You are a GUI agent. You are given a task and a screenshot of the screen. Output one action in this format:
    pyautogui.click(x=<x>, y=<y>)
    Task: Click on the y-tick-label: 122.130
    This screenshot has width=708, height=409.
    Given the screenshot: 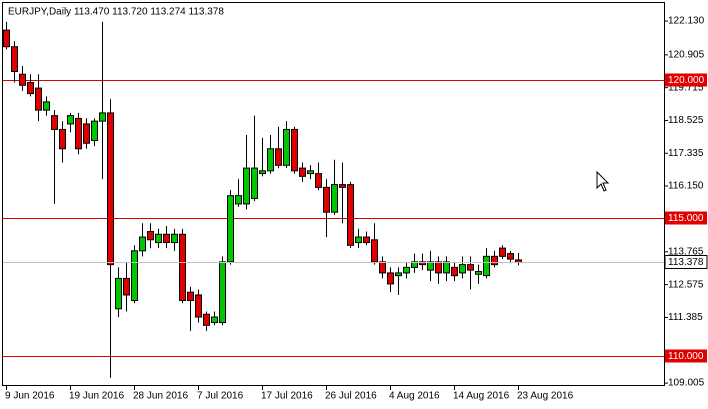 What is the action you would take?
    pyautogui.click(x=686, y=21)
    